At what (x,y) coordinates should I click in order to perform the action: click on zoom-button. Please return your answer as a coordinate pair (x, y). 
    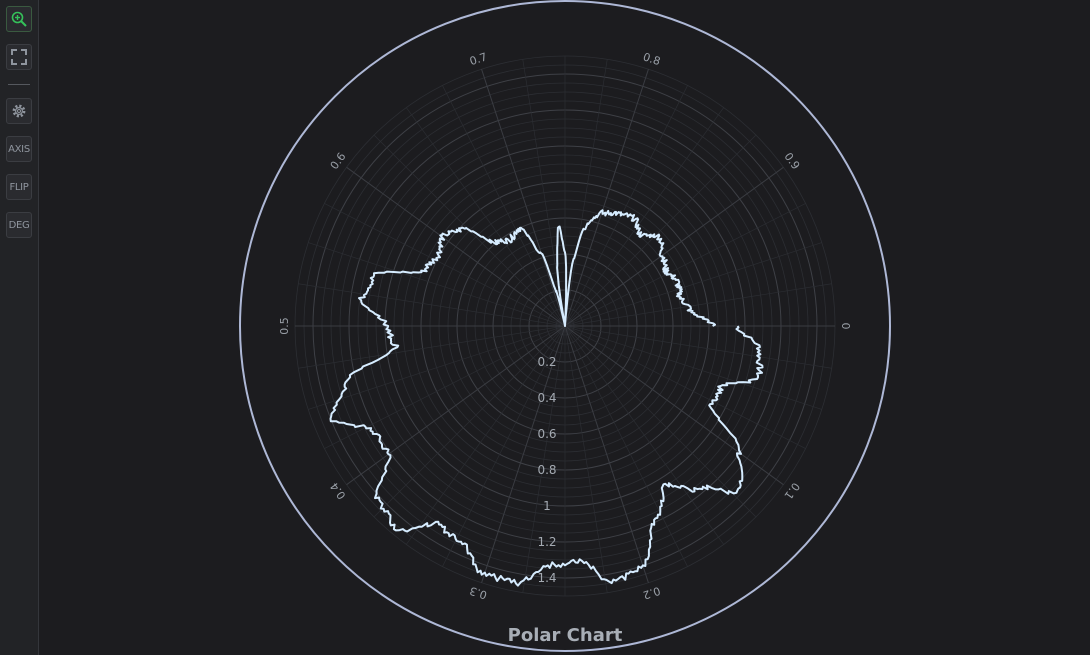
    Looking at the image, I should click on (19, 19).